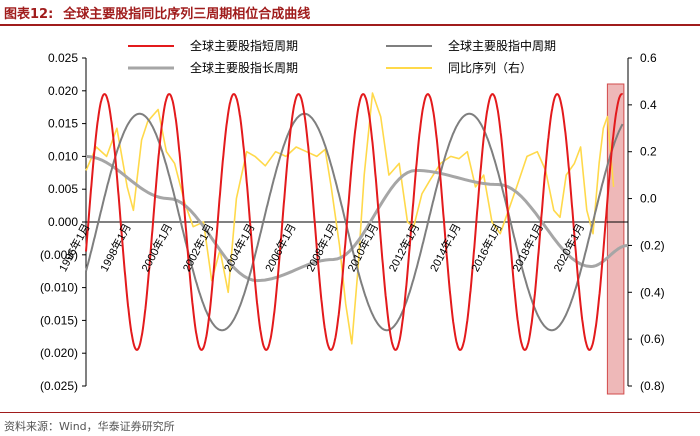 The height and width of the screenshot is (436, 700). I want to click on x-tick-label: 2018年1月, so click(527, 247).